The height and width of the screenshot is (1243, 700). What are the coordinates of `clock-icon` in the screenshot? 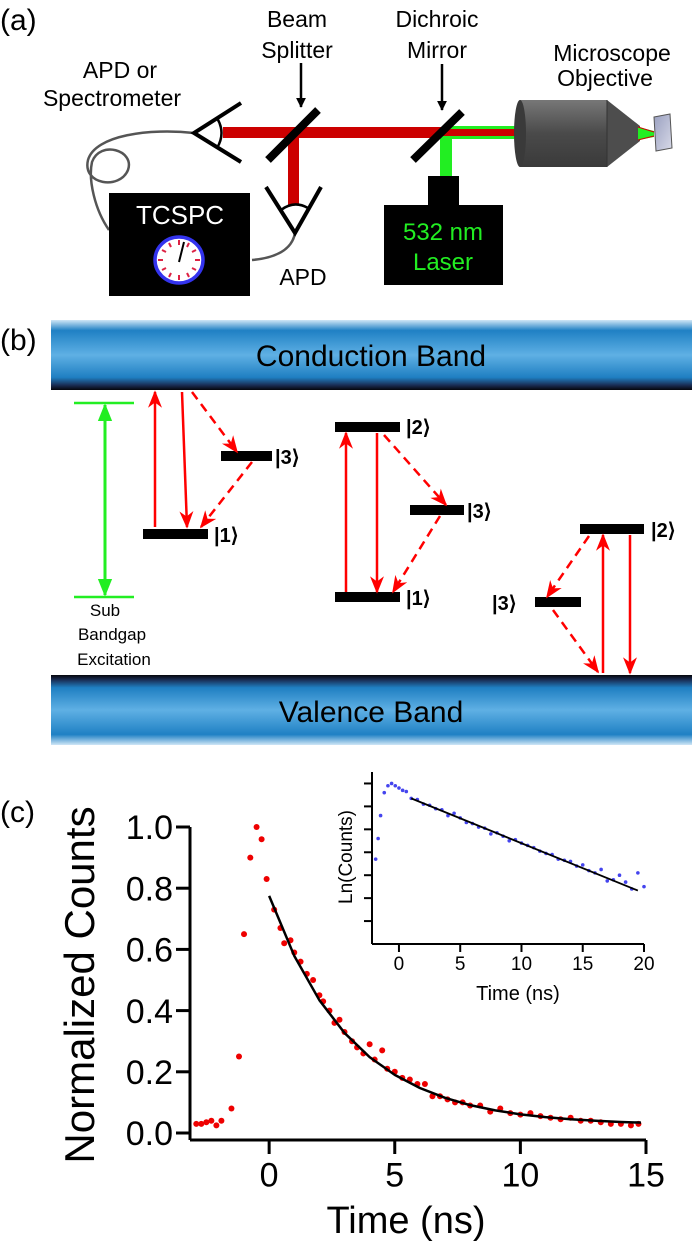 It's located at (179, 260).